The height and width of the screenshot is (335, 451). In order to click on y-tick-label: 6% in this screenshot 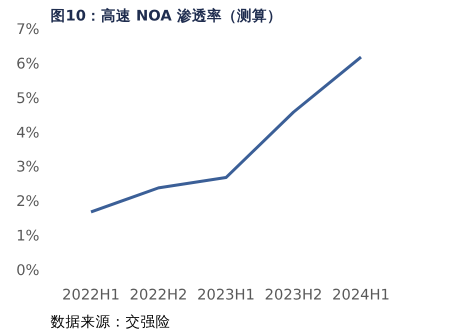, I will do `click(28, 63)`.